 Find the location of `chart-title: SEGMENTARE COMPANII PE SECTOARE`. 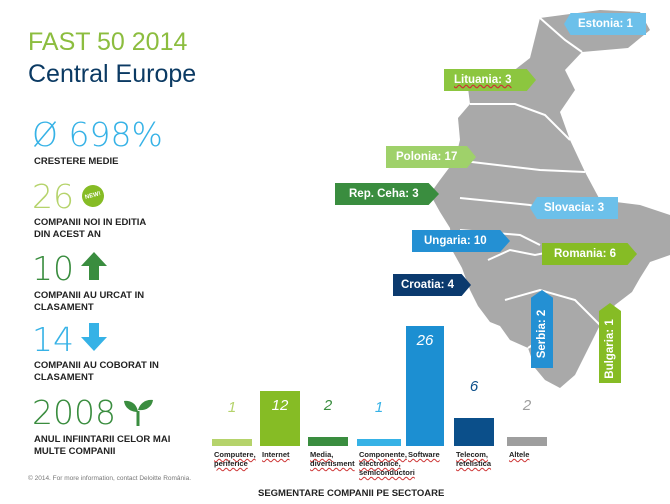

chart-title: SEGMENTARE COMPANII PE SECTOARE is located at coordinates (351, 493).